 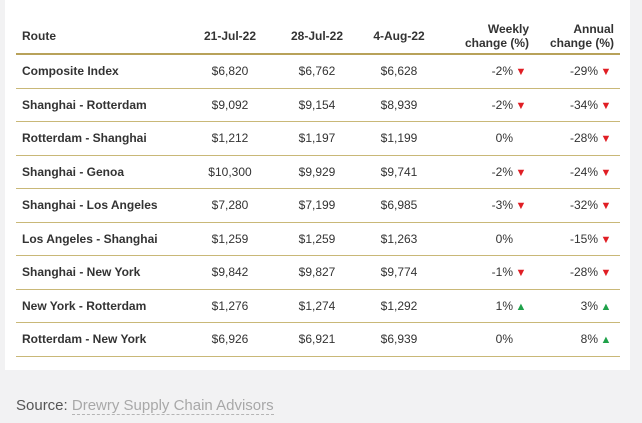 What do you see at coordinates (583, 104) in the screenshot?
I see `annual-change-value: -34%` at bounding box center [583, 104].